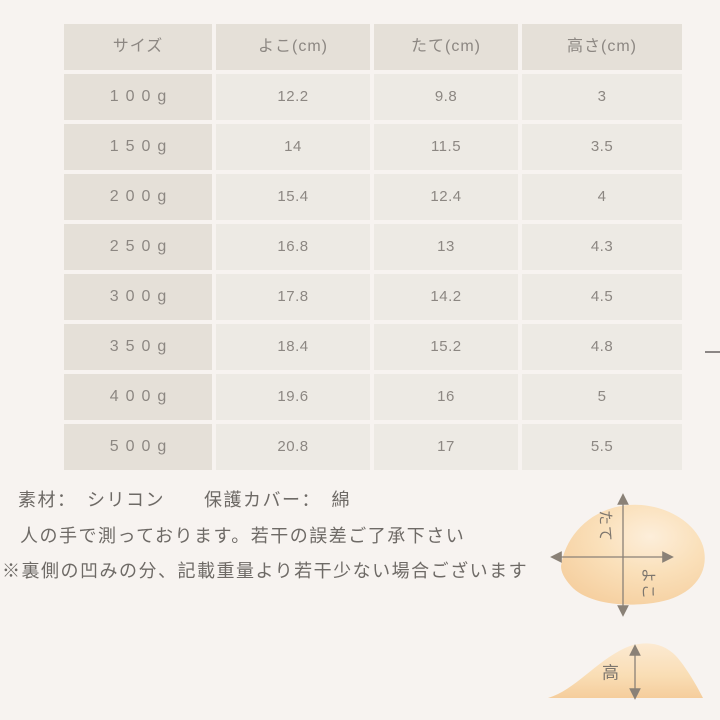 The width and height of the screenshot is (720, 720). Describe the element at coordinates (243, 536) in the screenshot. I see `measurement-note: 人の手で測っております。若干の誤差ご了承下さい` at that location.